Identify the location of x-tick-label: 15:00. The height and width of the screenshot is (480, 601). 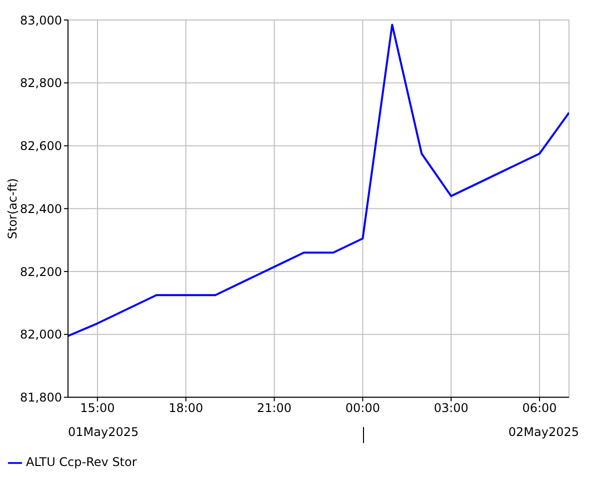
(97, 407).